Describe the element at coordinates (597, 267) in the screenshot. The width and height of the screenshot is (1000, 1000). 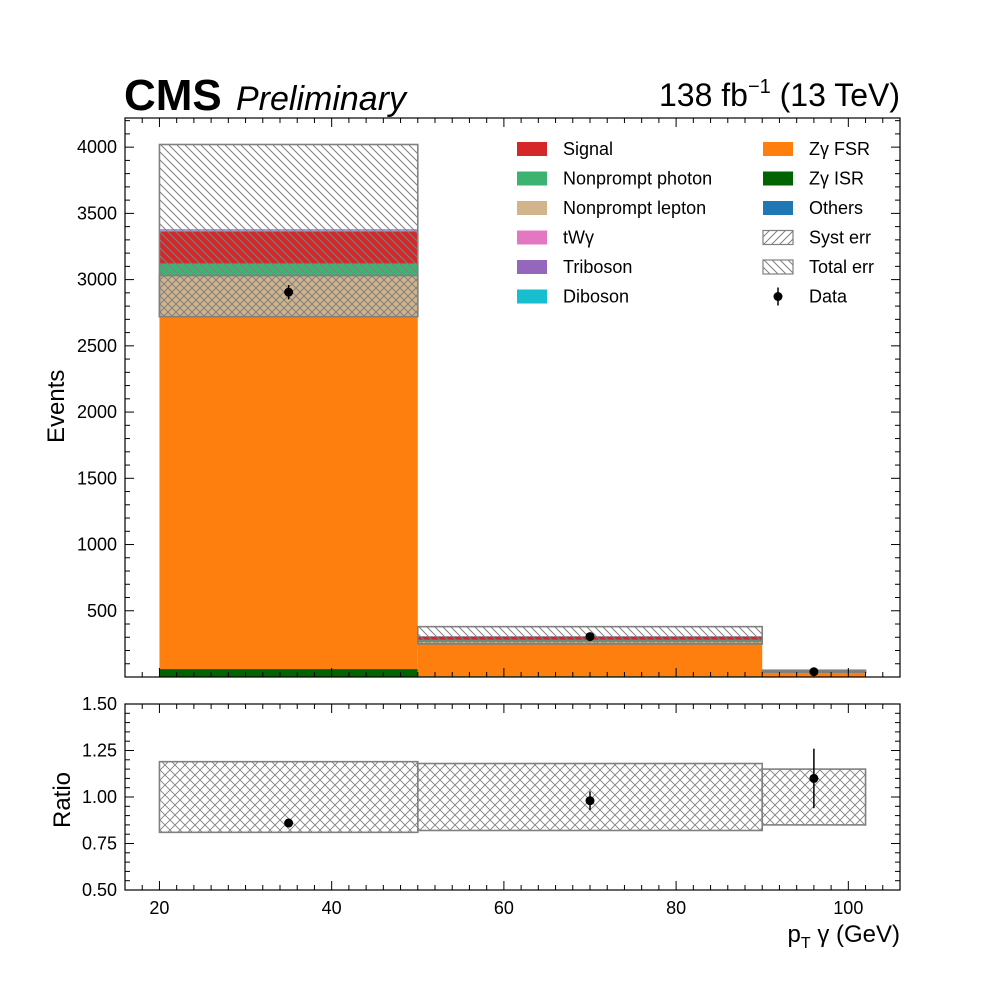
I see `legend-label-triboson: Triboson` at that location.